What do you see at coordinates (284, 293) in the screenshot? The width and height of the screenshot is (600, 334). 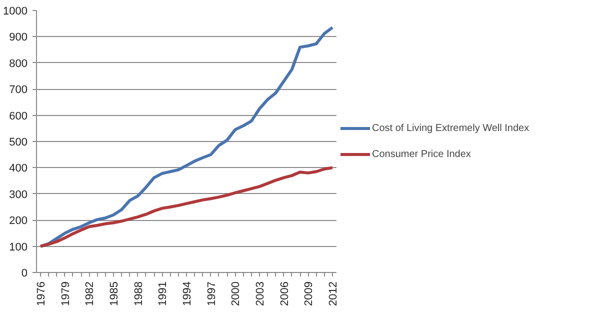 I see `x-tick-label: 2006` at bounding box center [284, 293].